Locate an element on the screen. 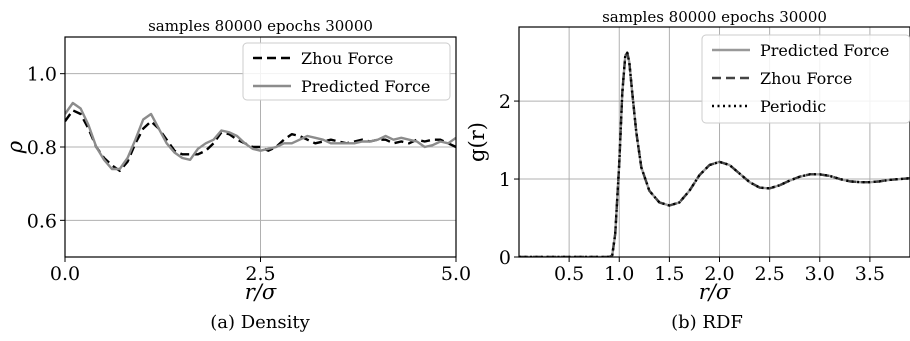 Image resolution: width=910 pixels, height=341 pixels. x-tick-label: 1.0 is located at coordinates (619, 274).